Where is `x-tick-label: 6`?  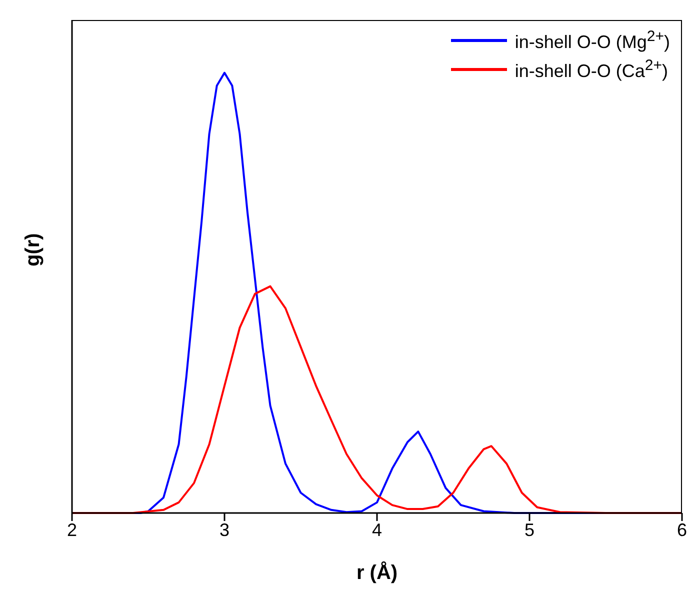 x-tick-label: 6 is located at coordinates (682, 530).